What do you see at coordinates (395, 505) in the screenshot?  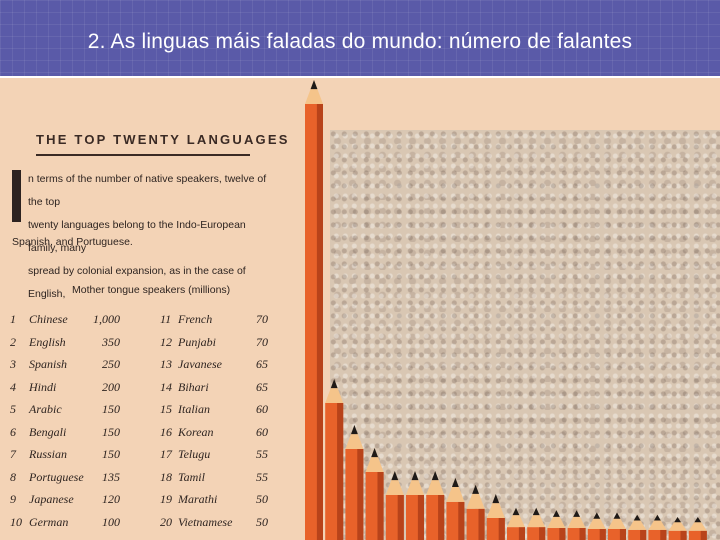 I see `pencil-bar-arabic` at bounding box center [395, 505].